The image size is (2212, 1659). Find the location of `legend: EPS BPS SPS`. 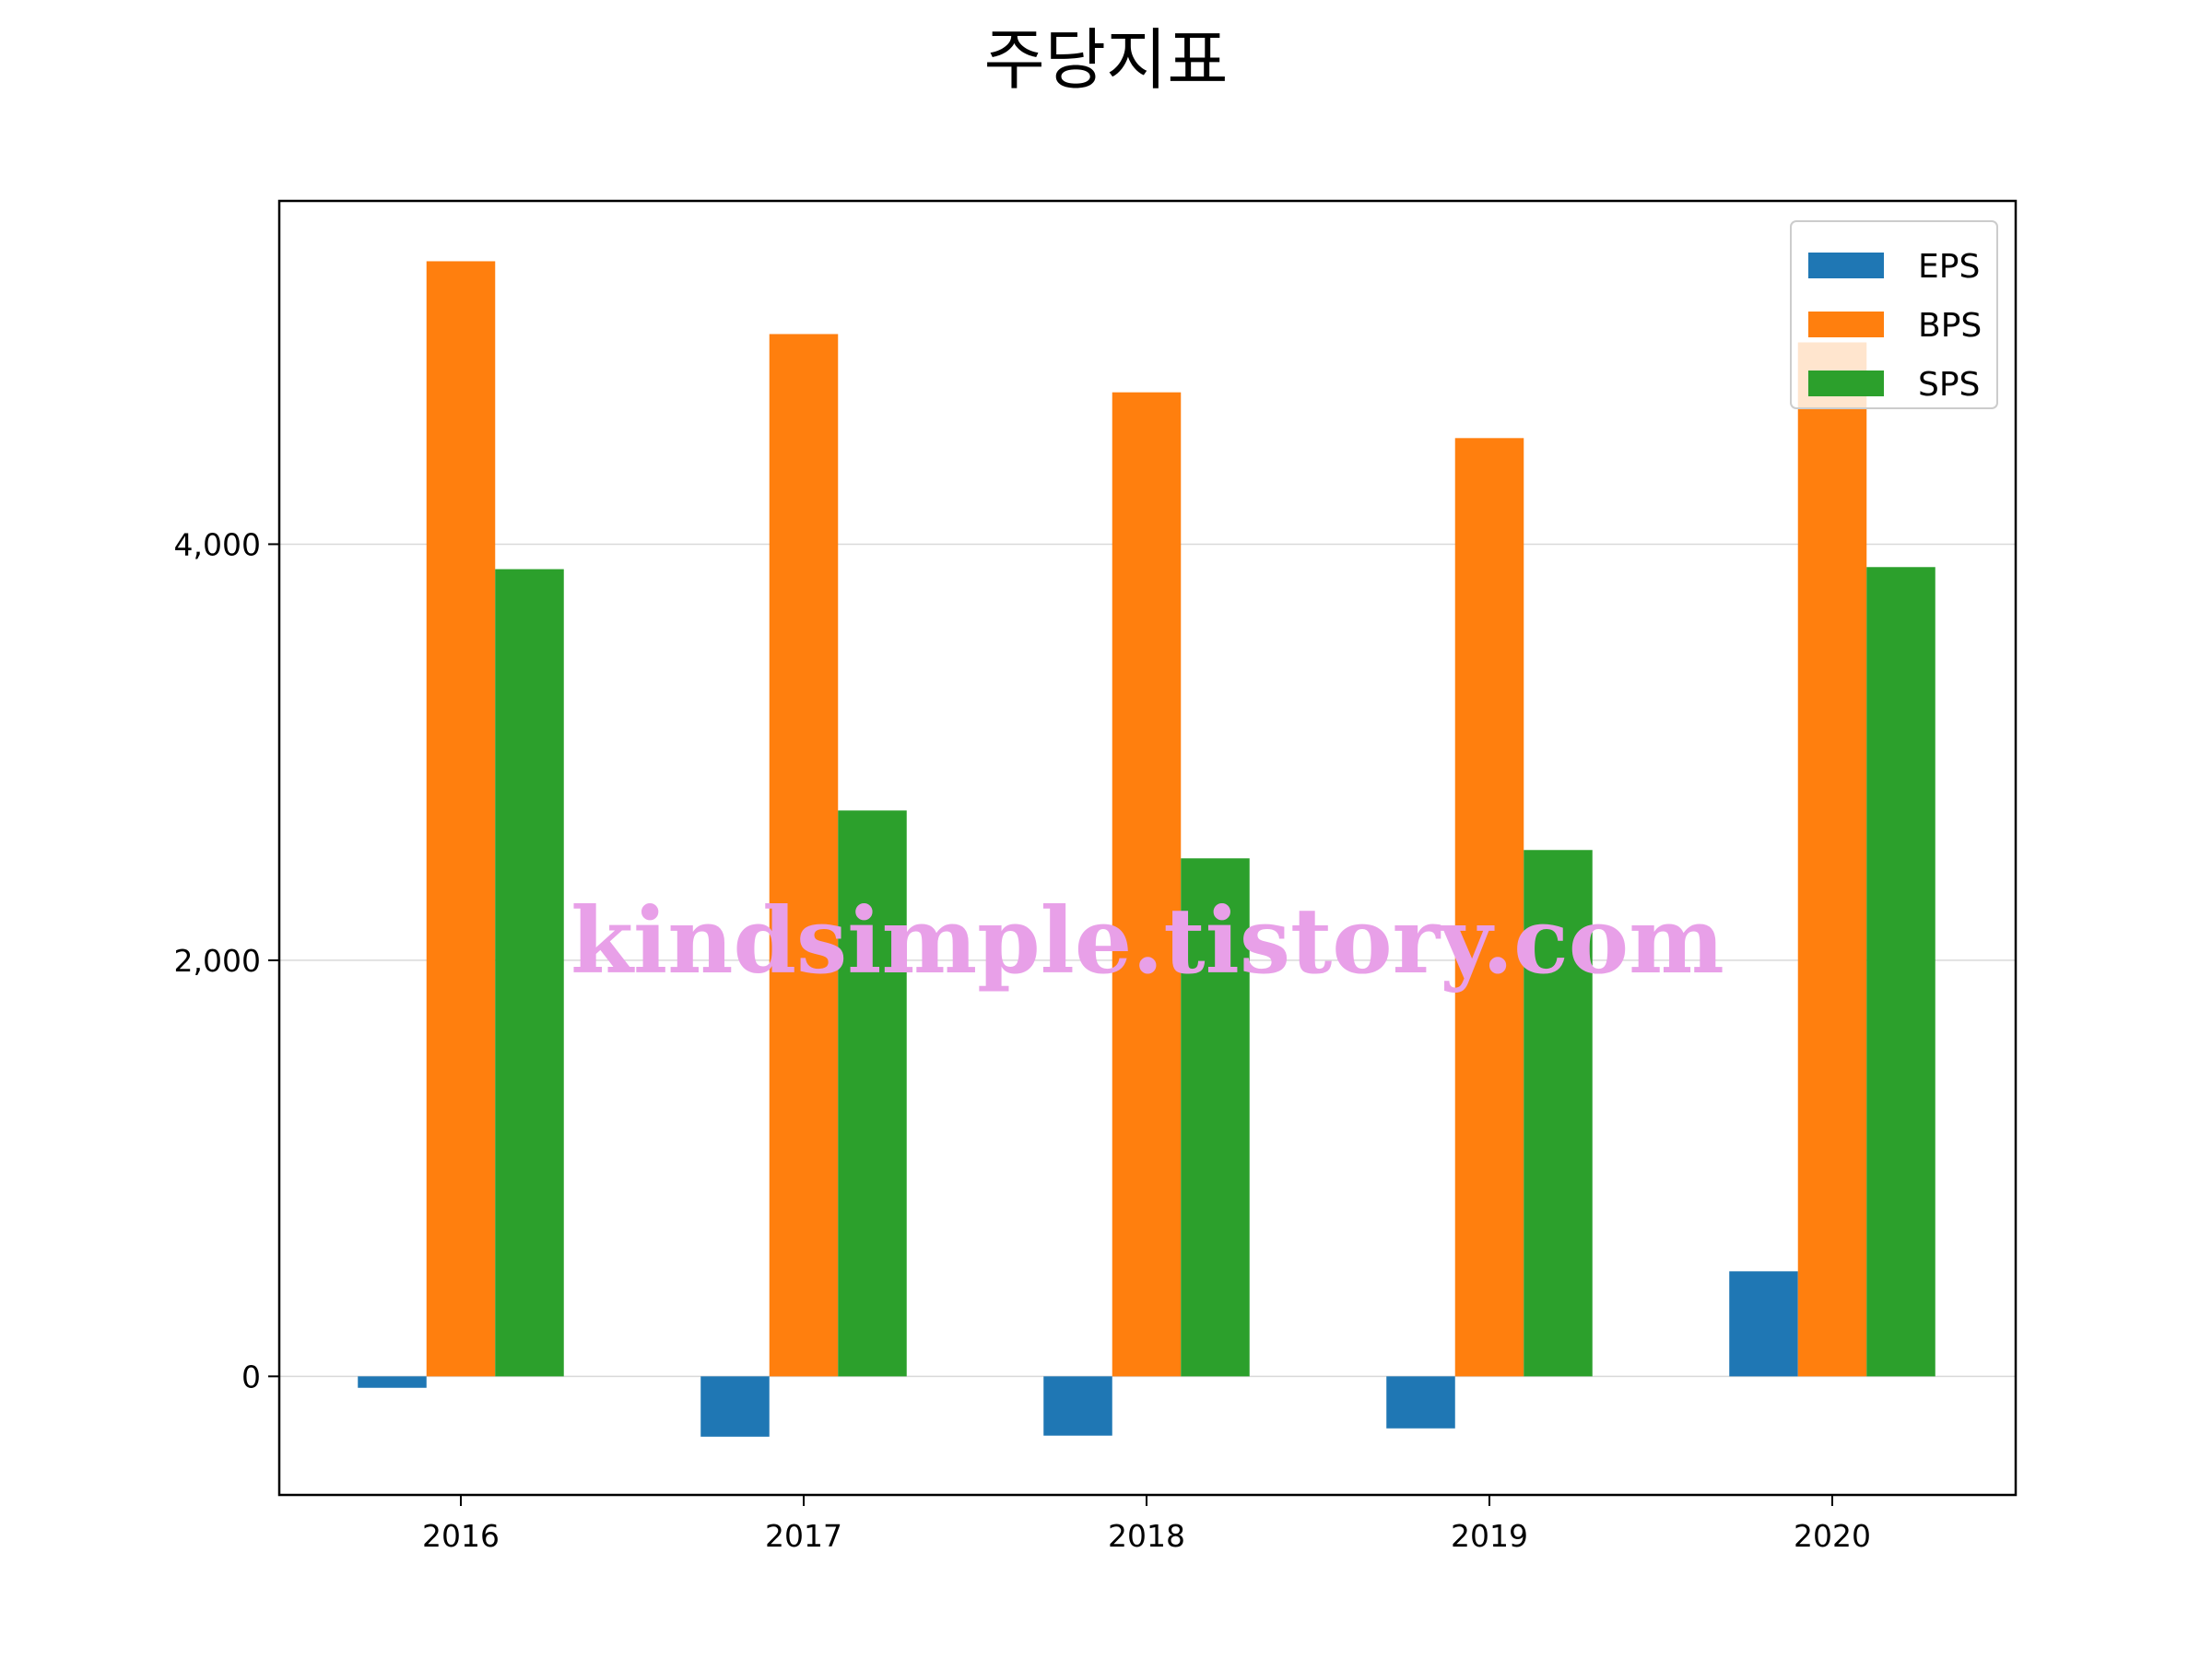

legend: EPS BPS SPS is located at coordinates (1894, 314).